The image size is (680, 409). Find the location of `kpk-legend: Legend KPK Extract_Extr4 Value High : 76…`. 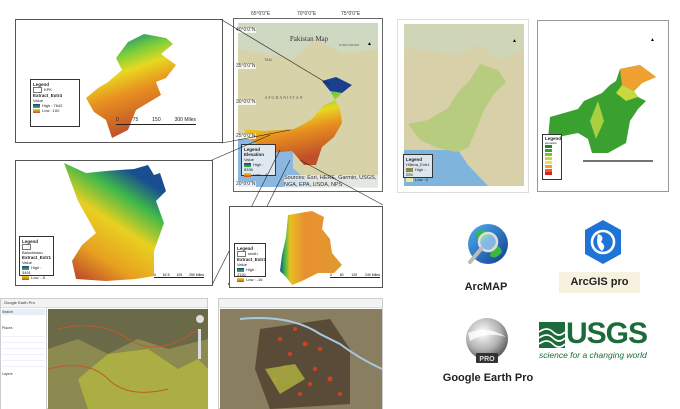

kpk-legend: Legend KPK Extract_Extr4 Value High : 76… is located at coordinates (55, 103).